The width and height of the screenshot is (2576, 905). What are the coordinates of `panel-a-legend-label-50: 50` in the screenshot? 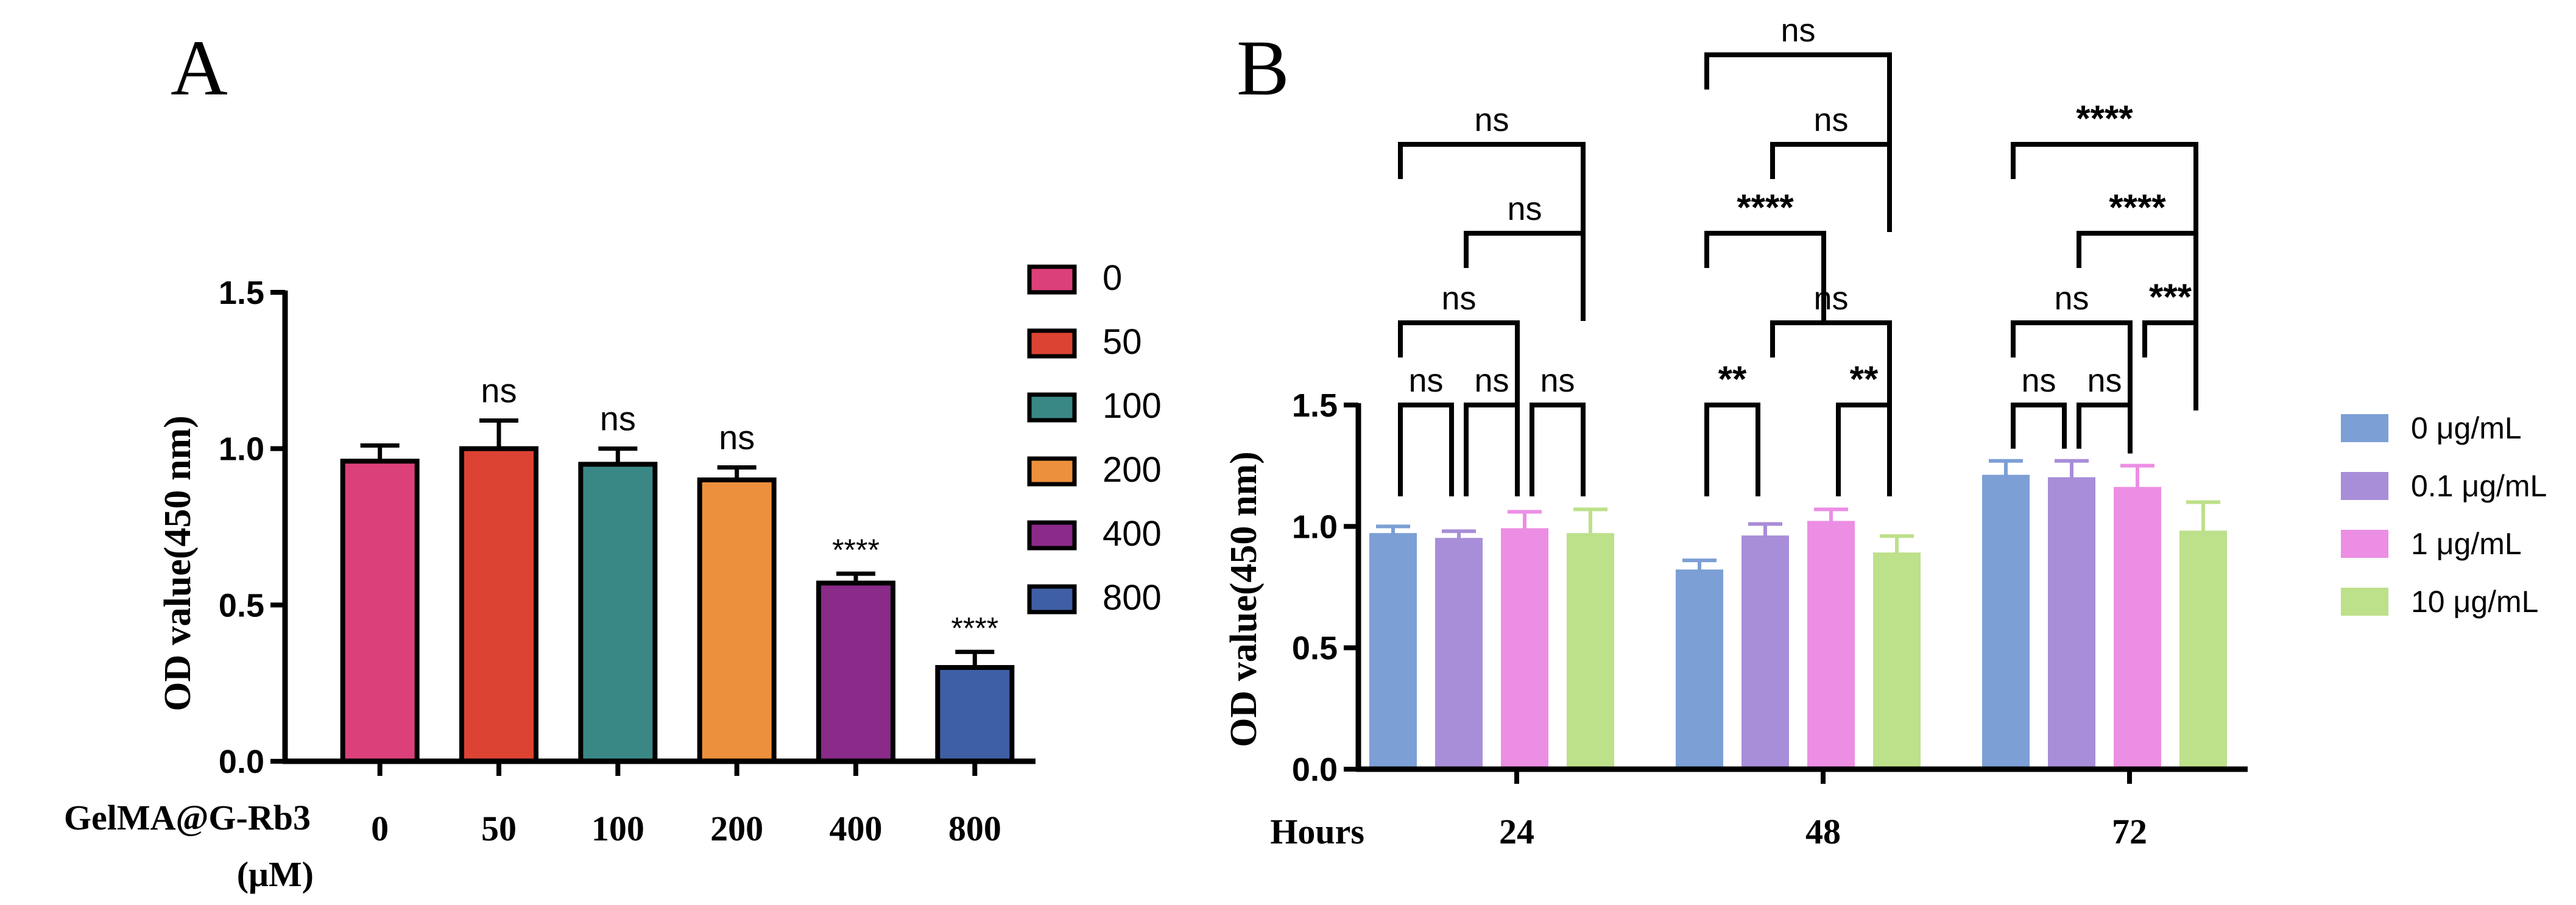 It's located at (1122, 342).